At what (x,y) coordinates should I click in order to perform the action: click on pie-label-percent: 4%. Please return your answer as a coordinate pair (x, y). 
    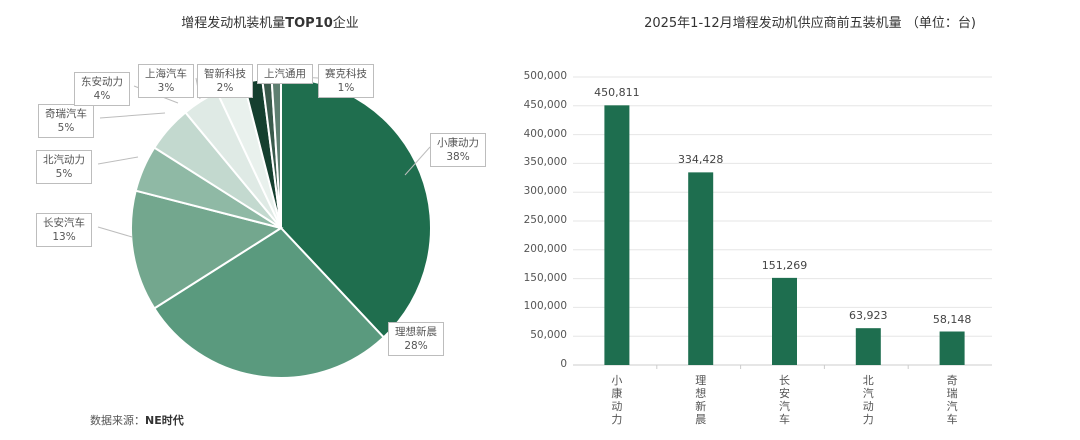
    Looking at the image, I should click on (102, 96).